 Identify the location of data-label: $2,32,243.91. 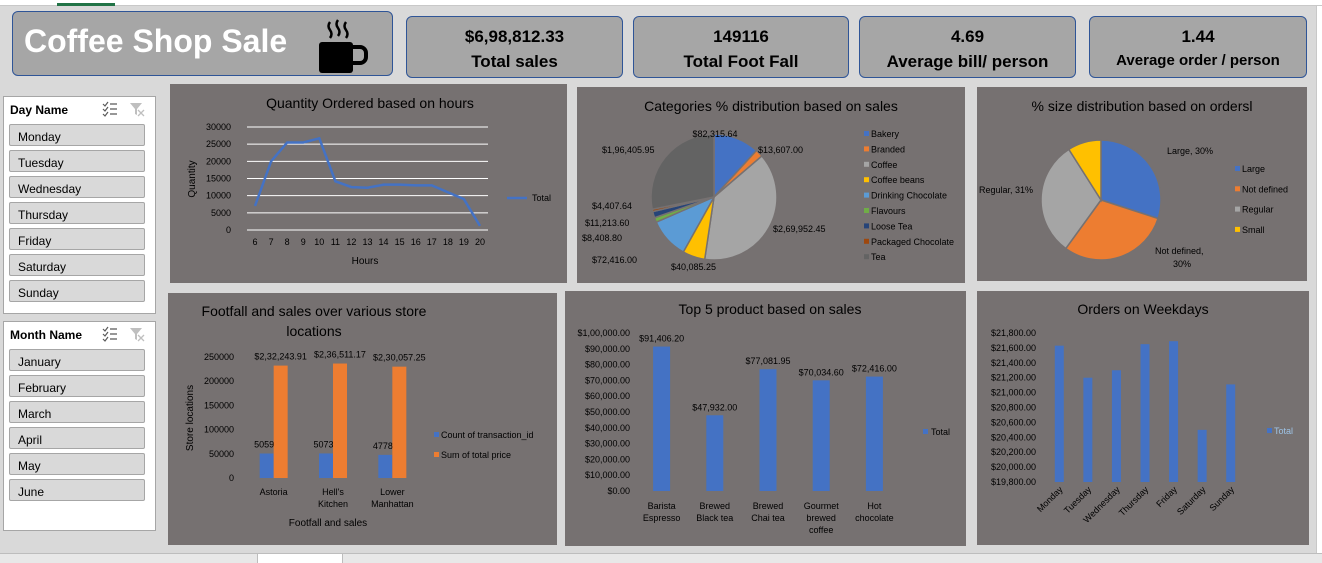
(280, 357).